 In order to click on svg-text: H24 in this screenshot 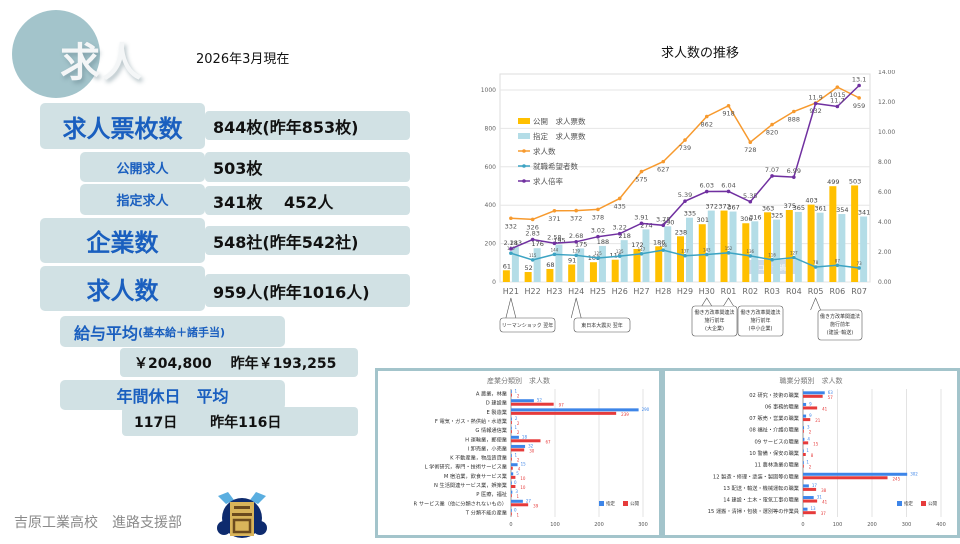, I will do `click(576, 291)`.